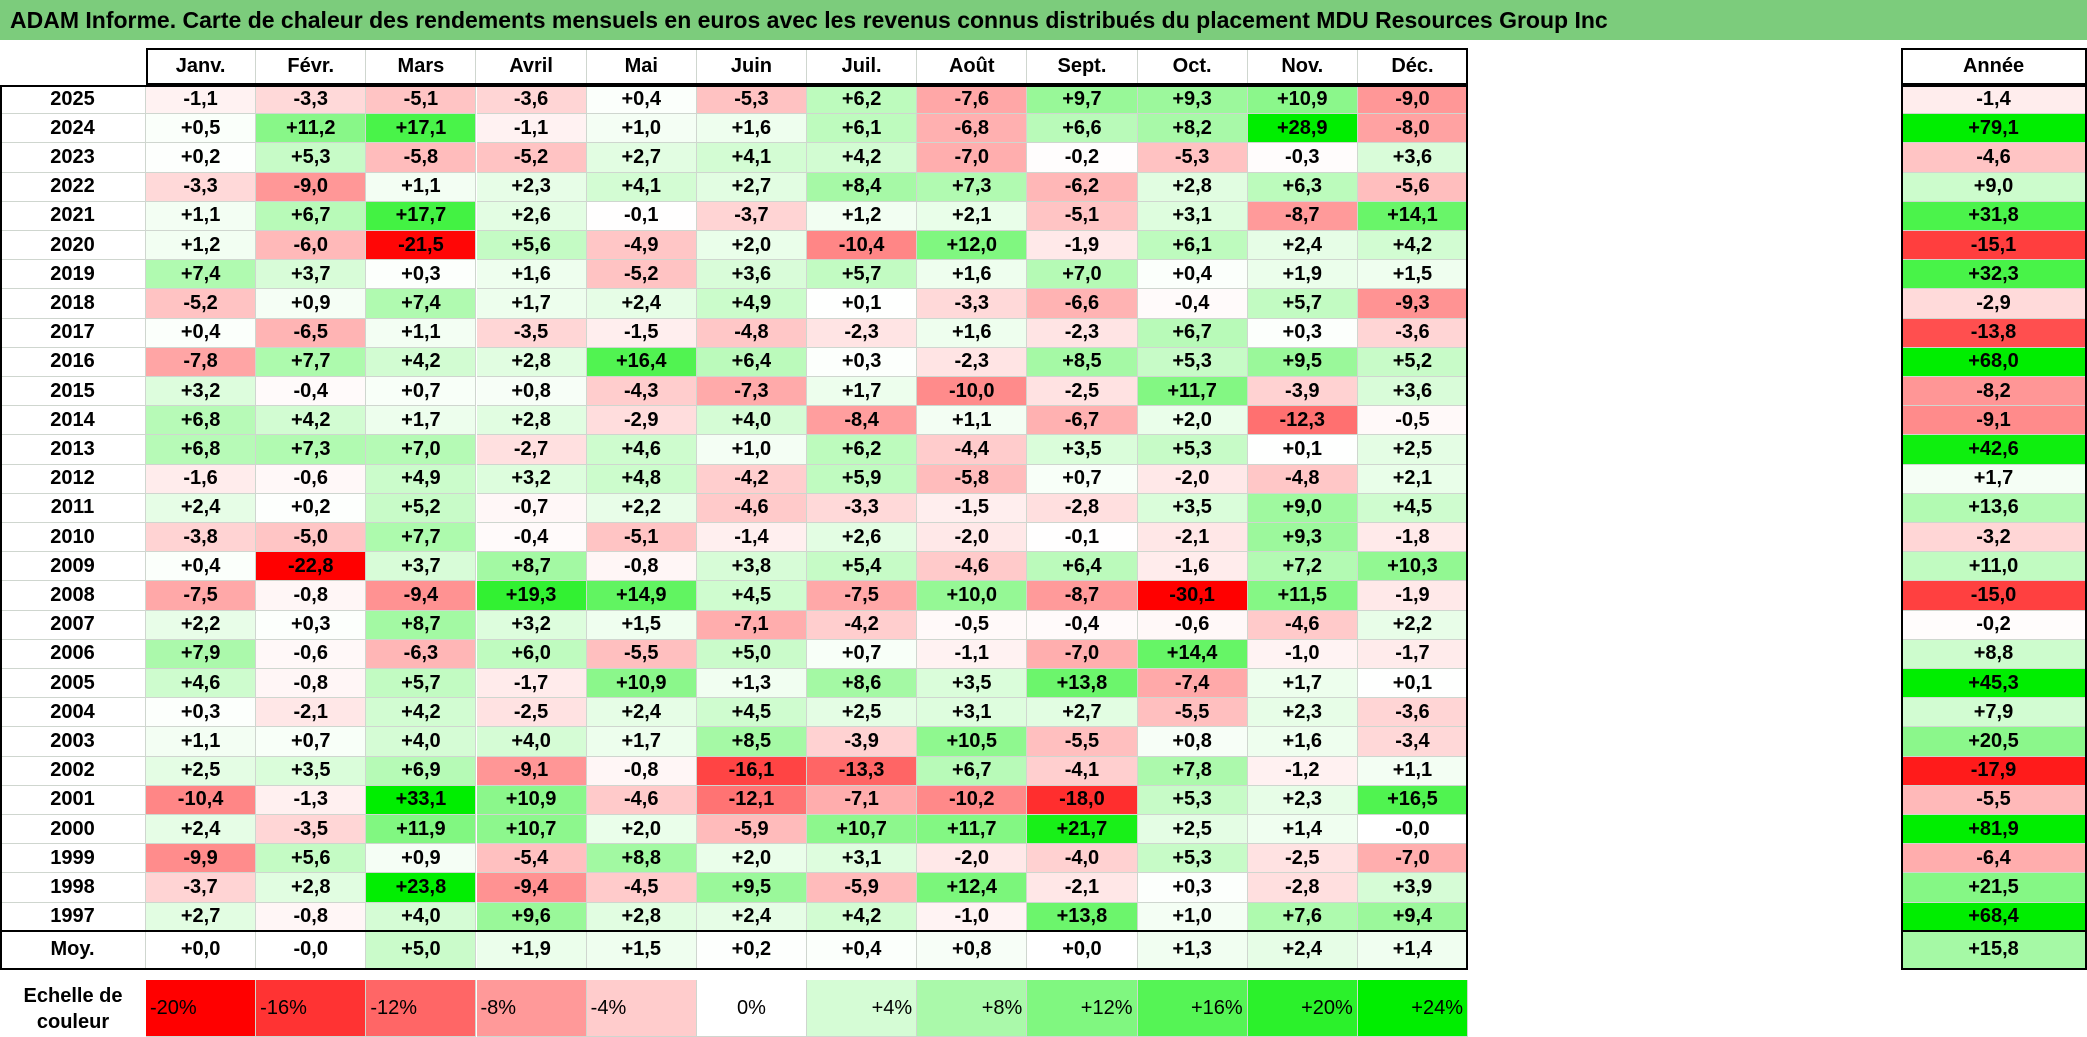 The image size is (2087, 1037). I want to click on heatmap-cell: +11,7, so click(1192, 392).